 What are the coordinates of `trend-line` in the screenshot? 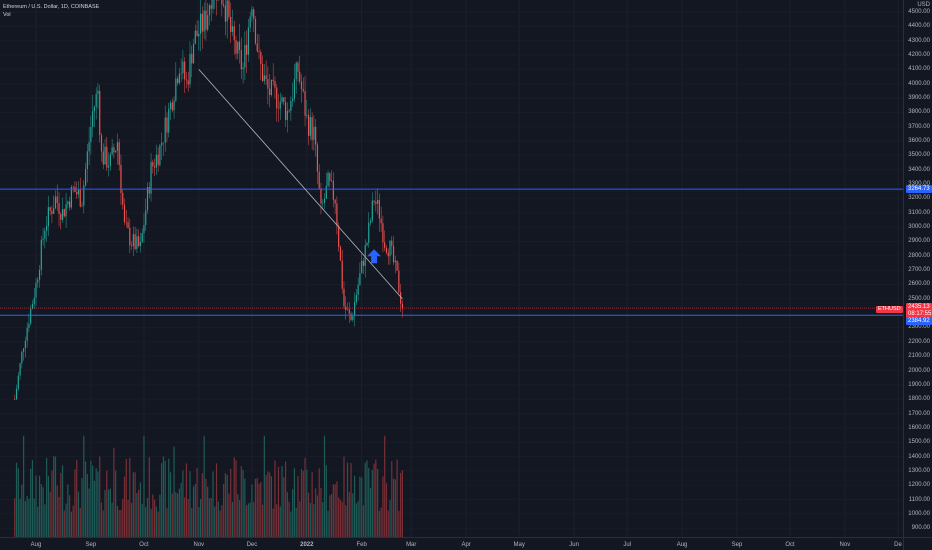 It's located at (300, 184).